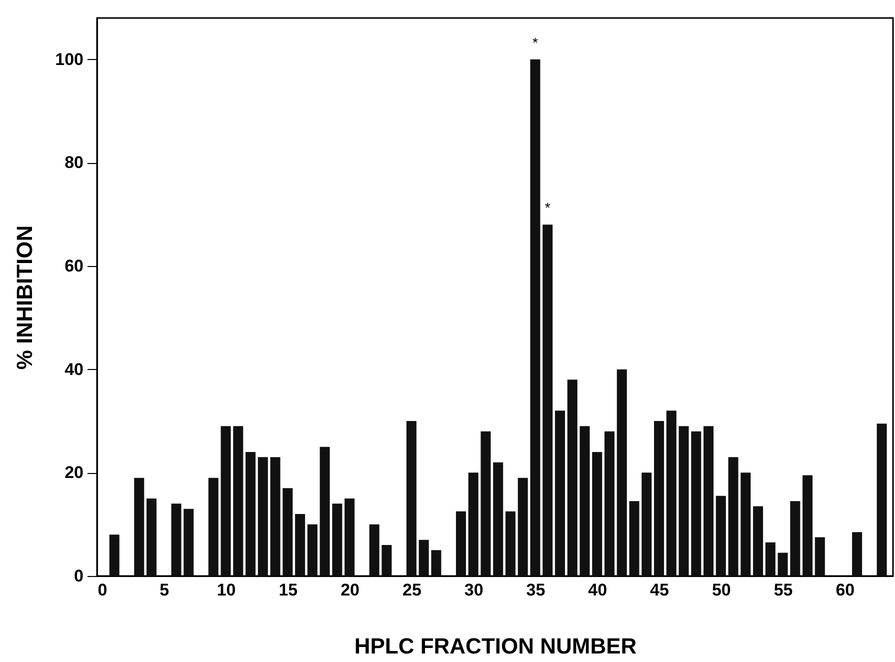 The image size is (895, 662). Describe the element at coordinates (350, 590) in the screenshot. I see `x-tick-label: 20` at that location.